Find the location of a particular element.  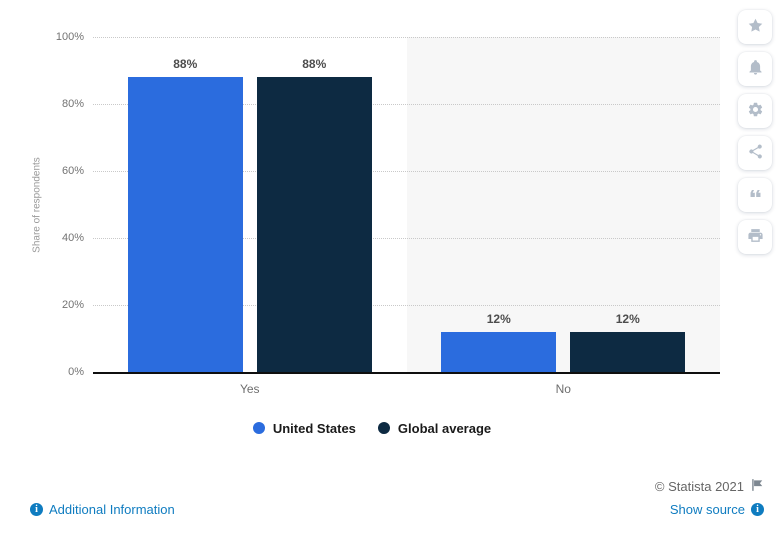

settings-button is located at coordinates (755, 111).